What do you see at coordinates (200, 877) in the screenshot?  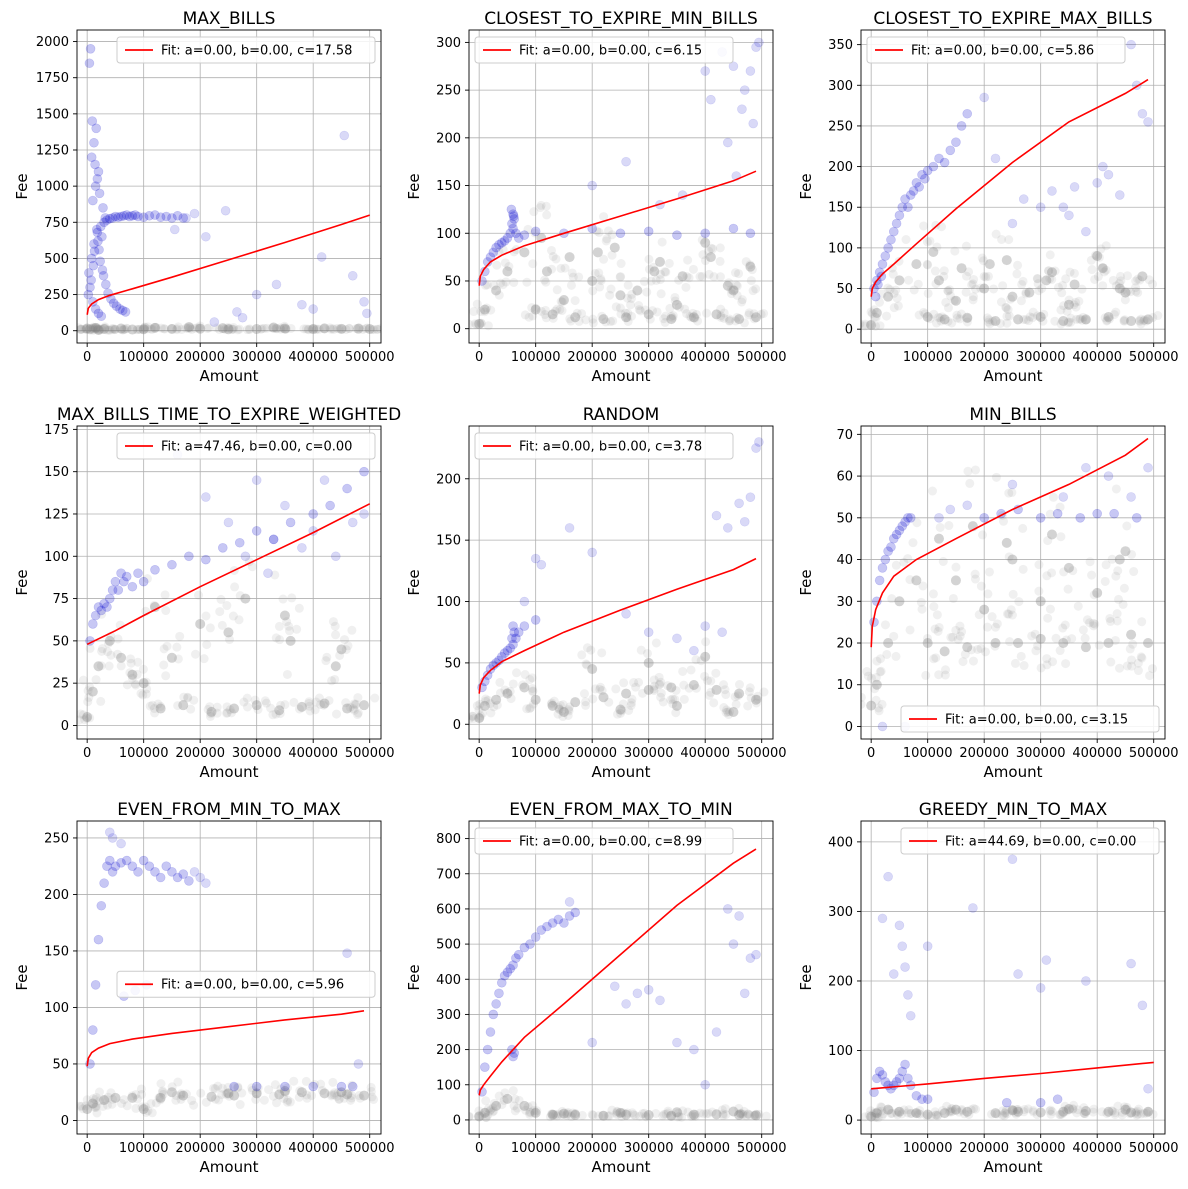 I see `chart-7-outlier-point` at bounding box center [200, 877].